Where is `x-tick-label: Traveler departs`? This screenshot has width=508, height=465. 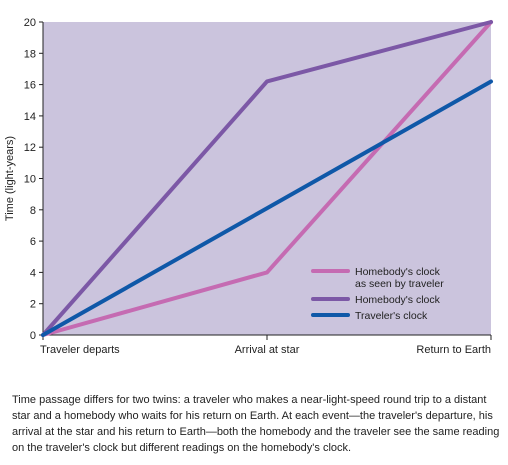 x-tick-label: Traveler departs is located at coordinates (80, 350).